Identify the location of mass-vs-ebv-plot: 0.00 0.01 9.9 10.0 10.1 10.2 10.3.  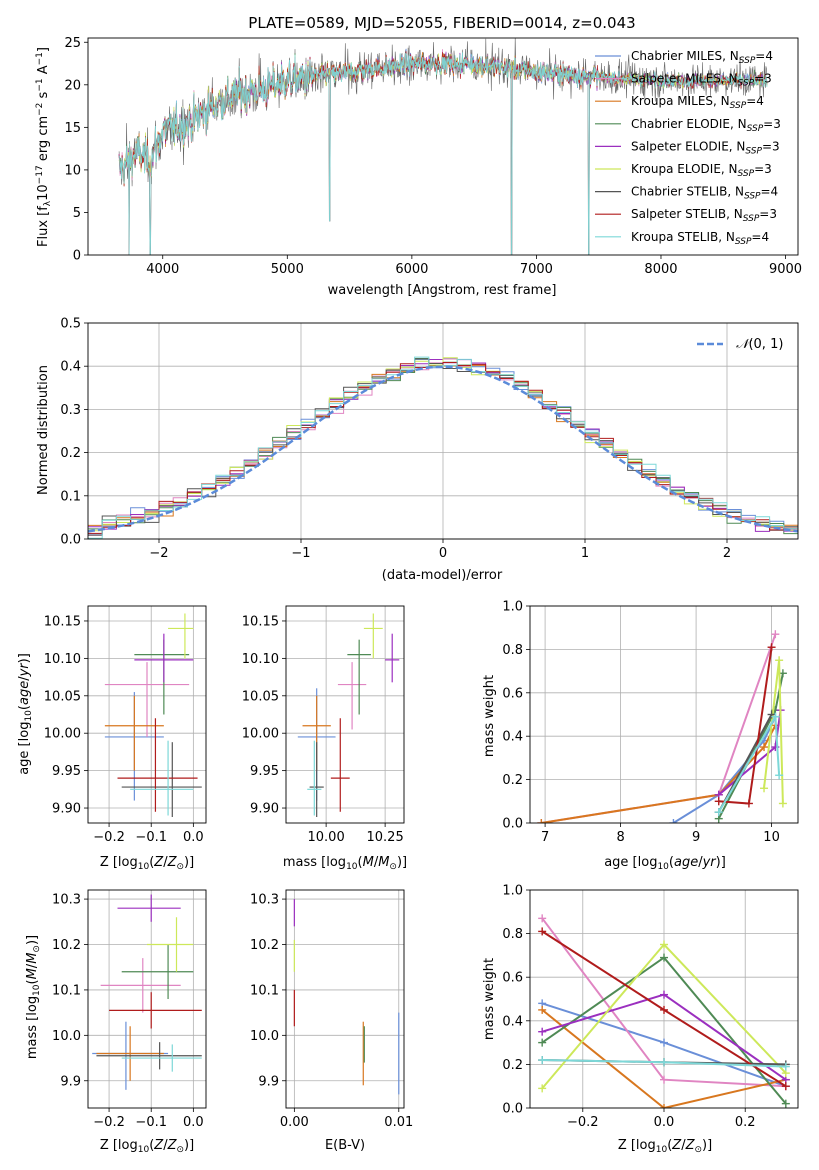
(331, 1009).